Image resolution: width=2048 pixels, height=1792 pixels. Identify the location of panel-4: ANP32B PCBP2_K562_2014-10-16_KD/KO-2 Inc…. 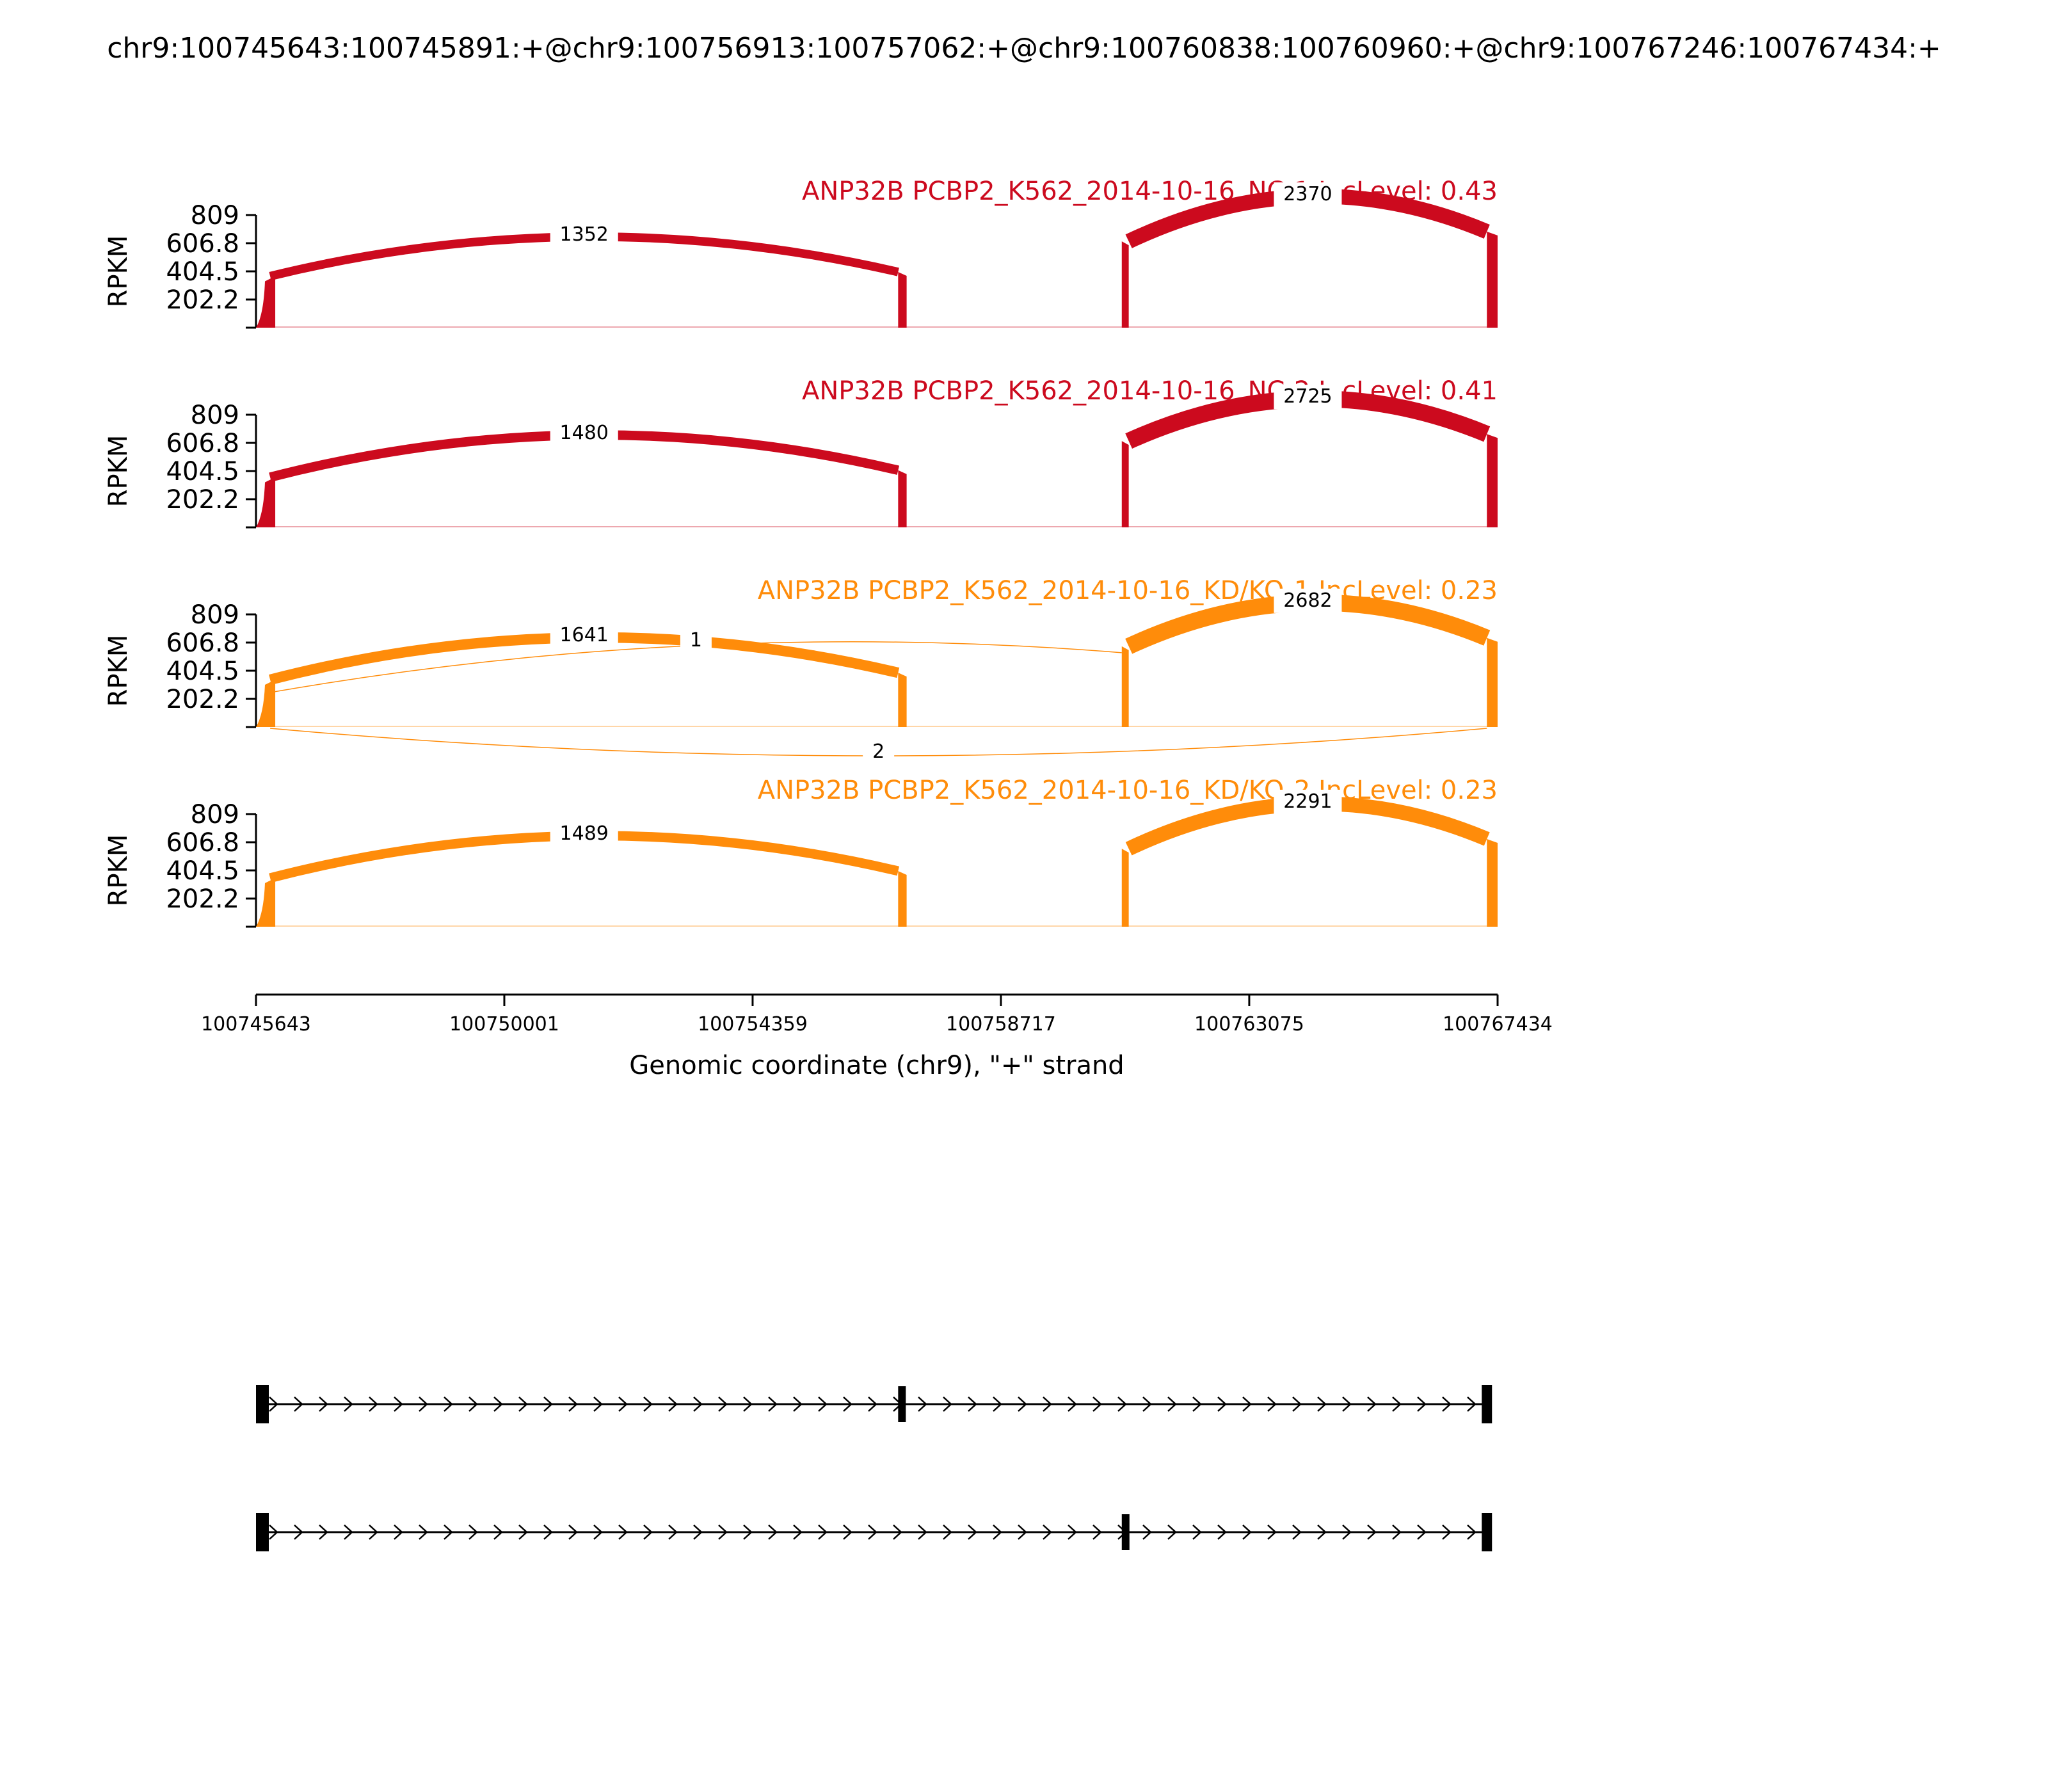
(801, 852).